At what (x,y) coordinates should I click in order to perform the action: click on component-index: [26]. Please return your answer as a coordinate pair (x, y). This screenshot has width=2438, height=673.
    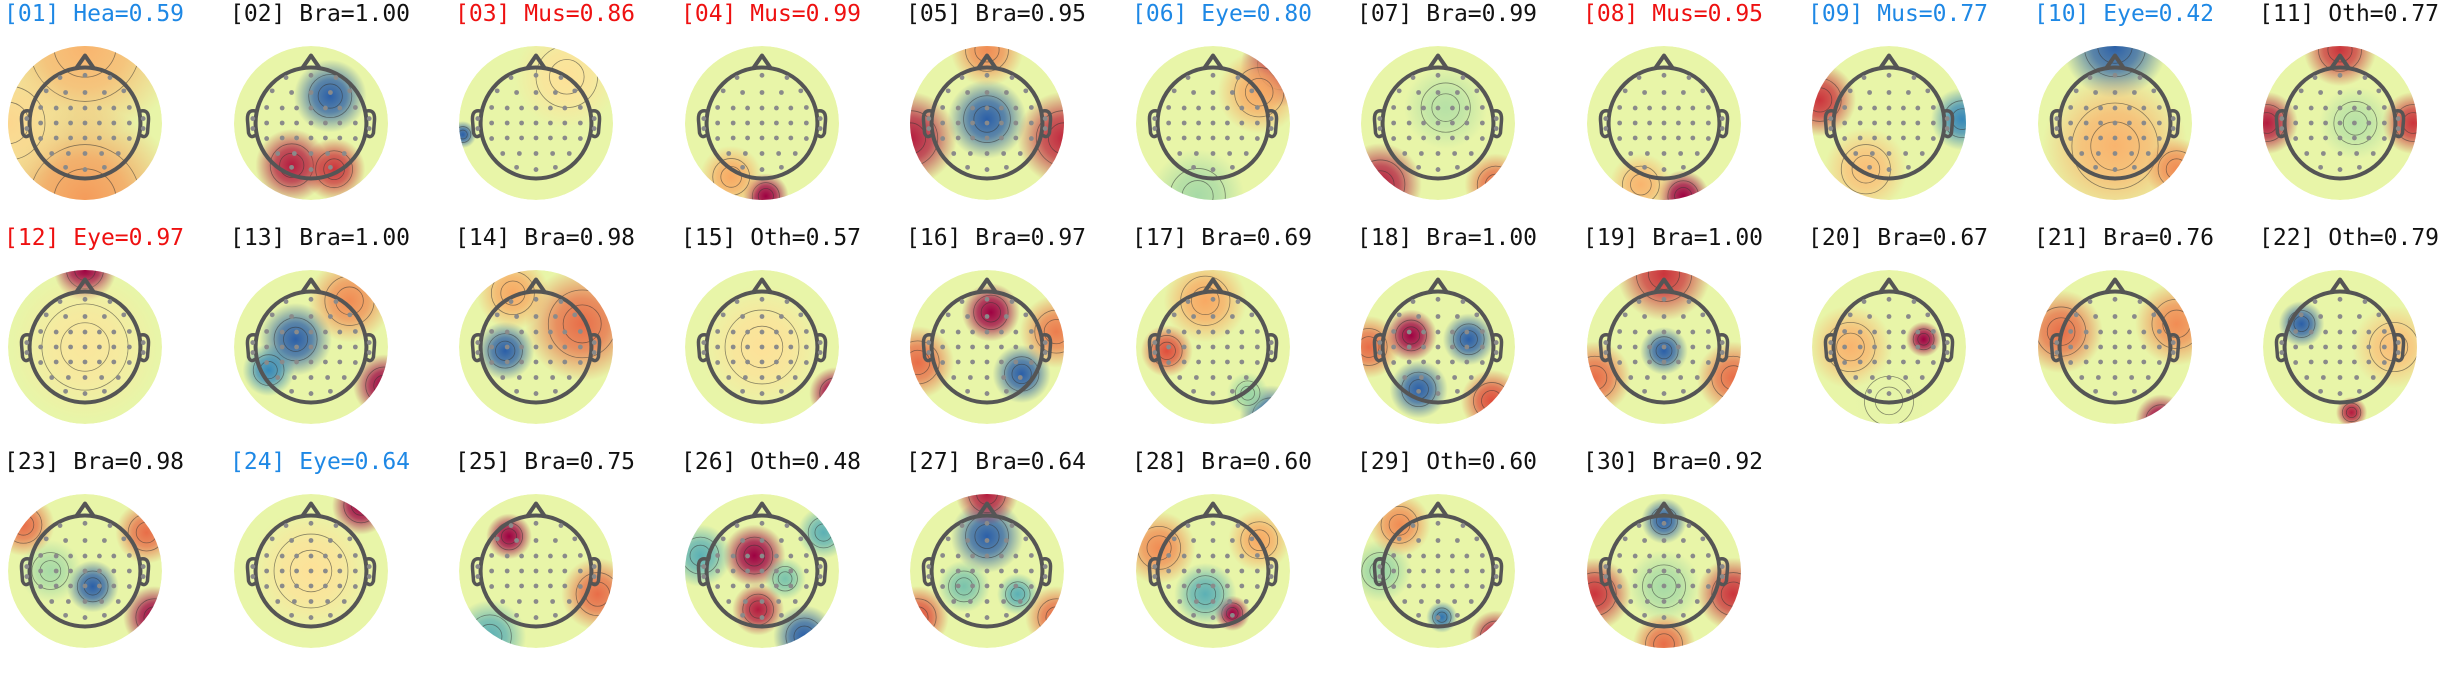
    Looking at the image, I should click on (709, 462).